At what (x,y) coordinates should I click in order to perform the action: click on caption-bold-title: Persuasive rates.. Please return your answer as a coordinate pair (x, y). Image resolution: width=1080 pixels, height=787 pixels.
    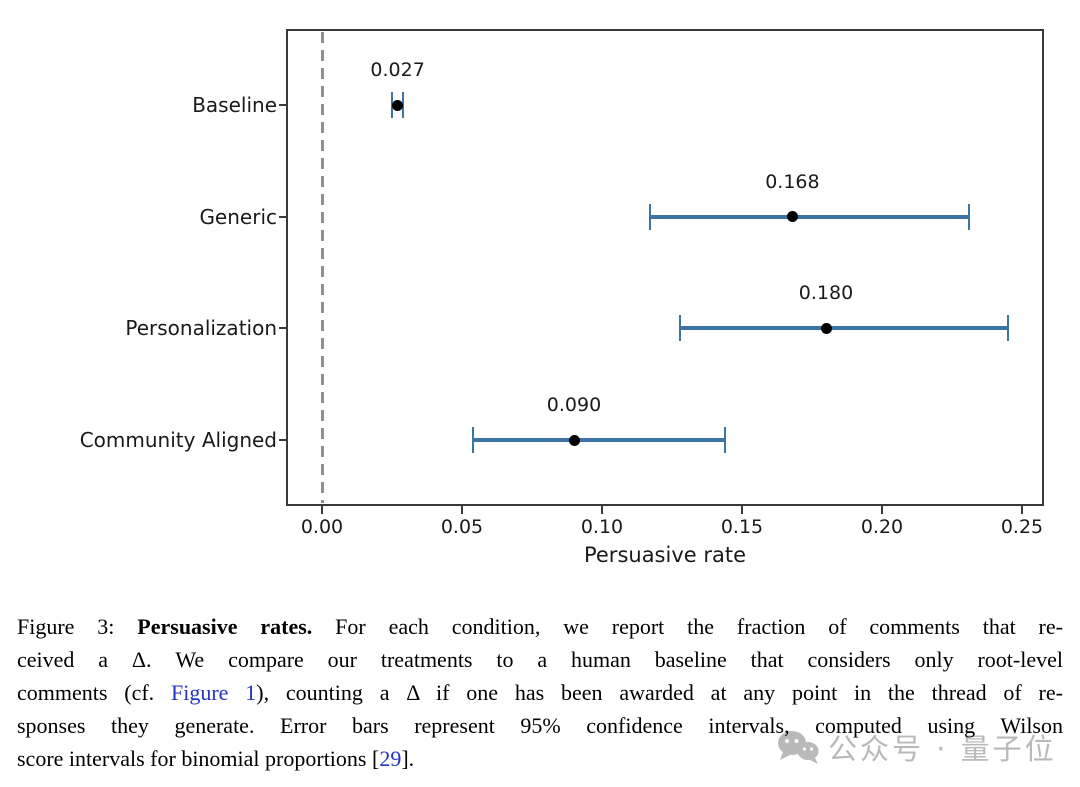
    Looking at the image, I should click on (225, 626).